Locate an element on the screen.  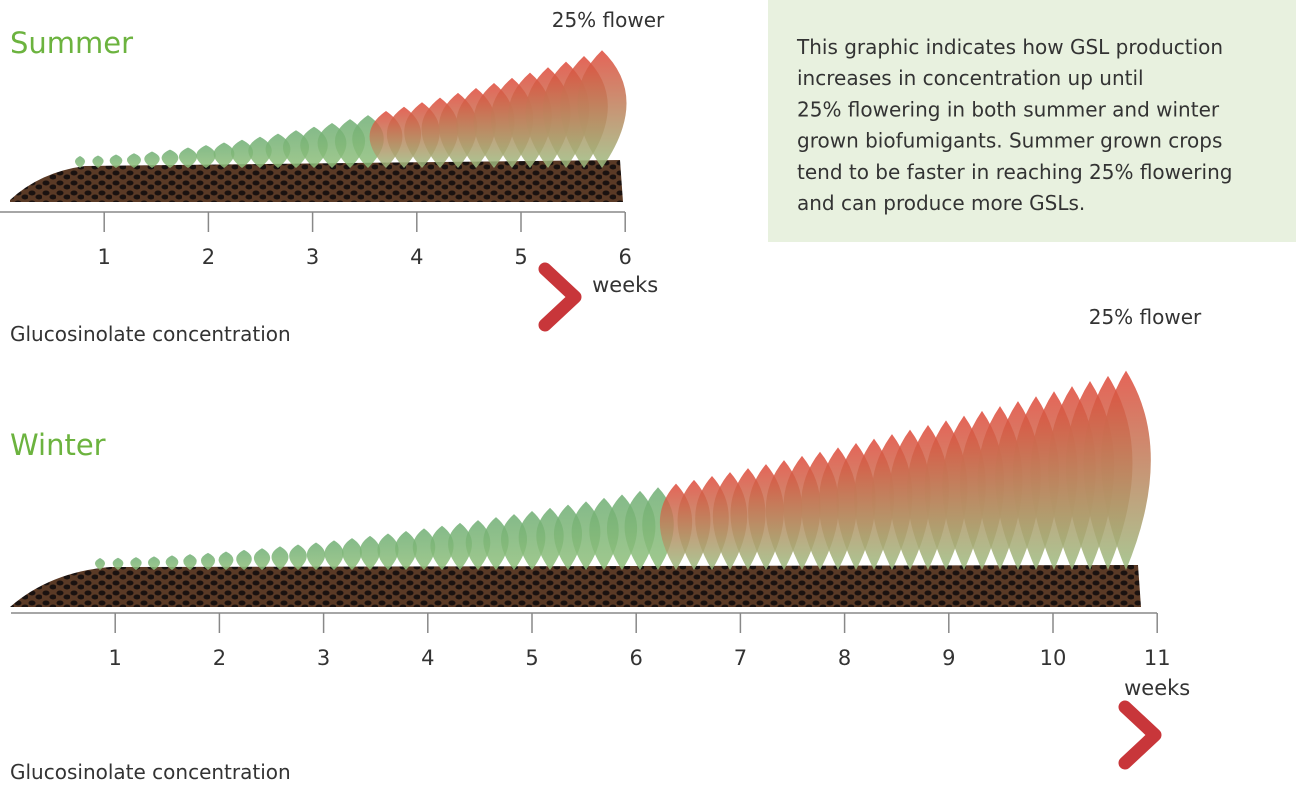
tick-label: 8 is located at coordinates (844, 658).